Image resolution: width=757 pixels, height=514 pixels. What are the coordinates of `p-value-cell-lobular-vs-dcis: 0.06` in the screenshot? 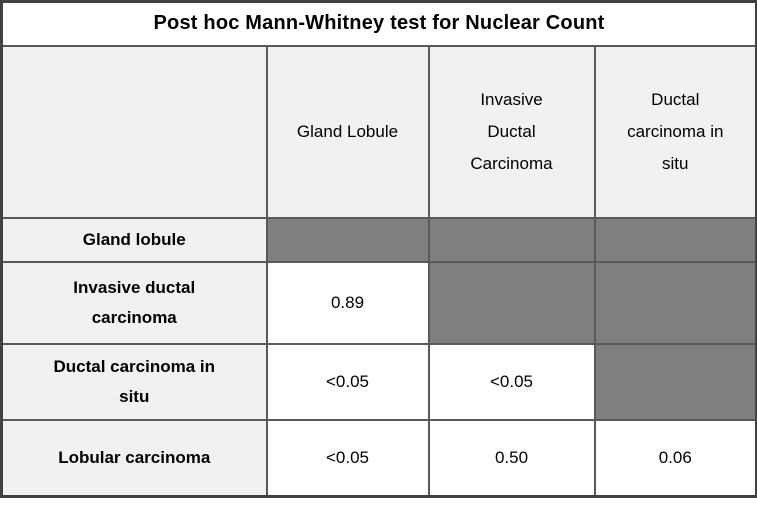 It's located at (675, 458).